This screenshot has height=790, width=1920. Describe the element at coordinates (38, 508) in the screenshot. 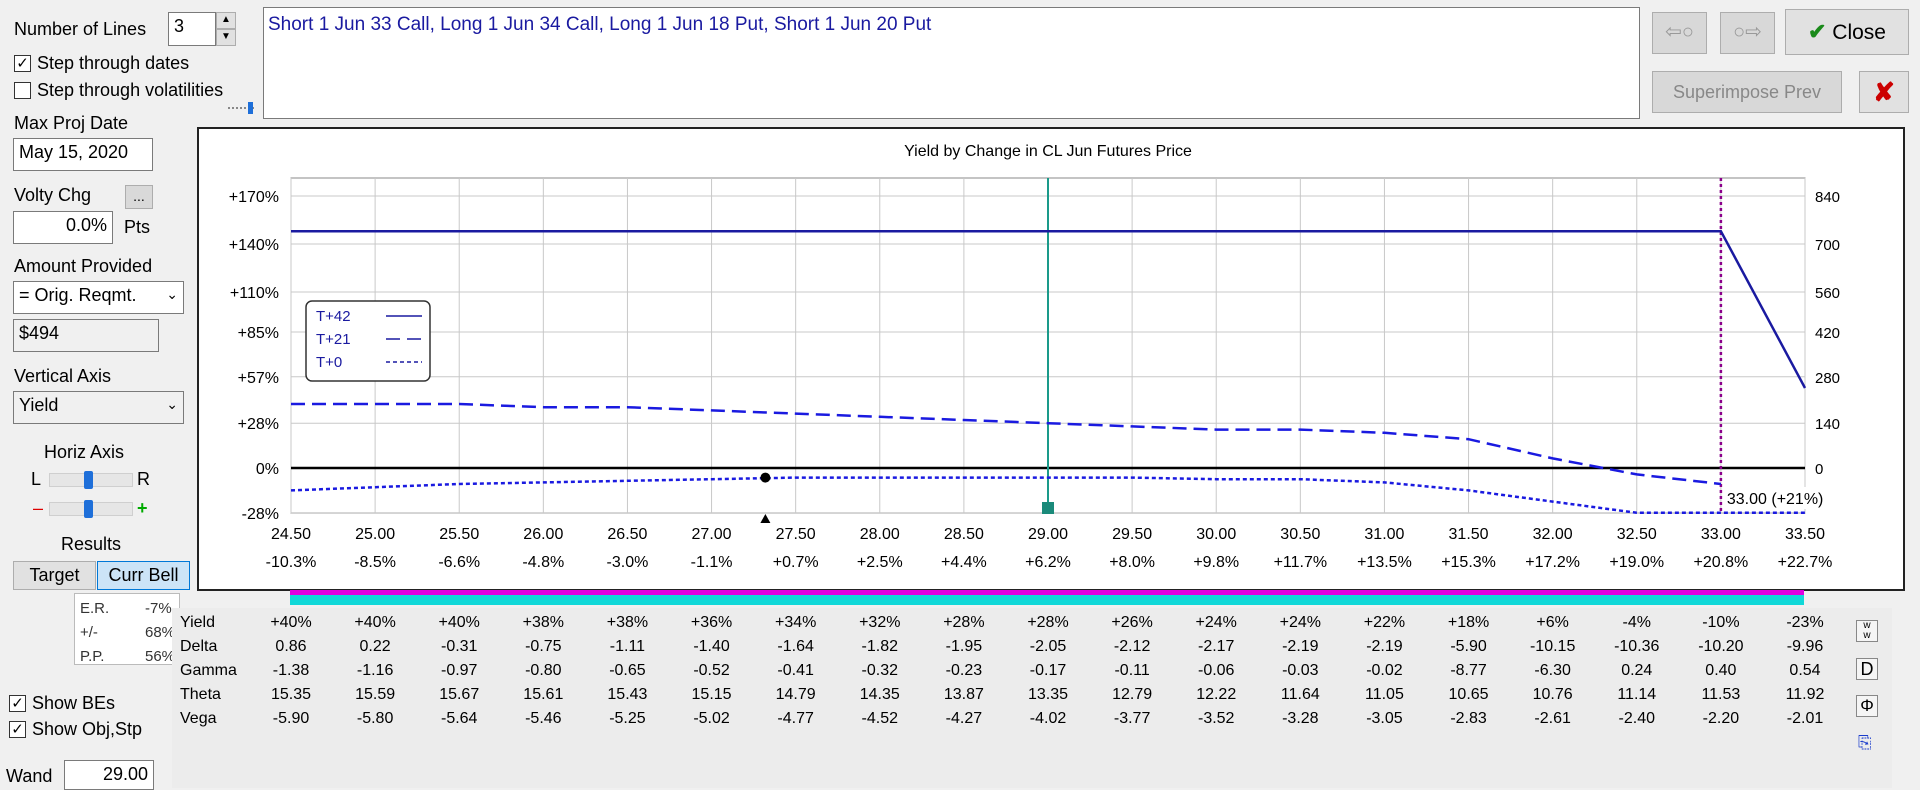

I see `zoom-minus-icon: –` at that location.